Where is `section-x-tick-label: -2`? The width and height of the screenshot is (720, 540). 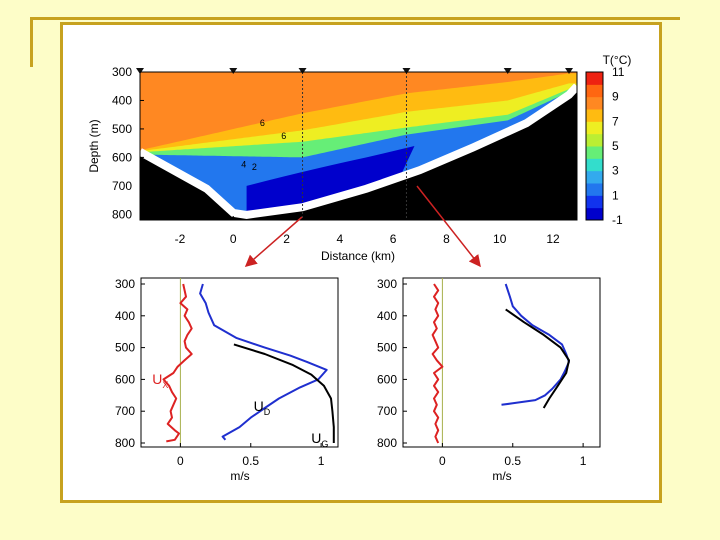 section-x-tick-label: -2 is located at coordinates (180, 239).